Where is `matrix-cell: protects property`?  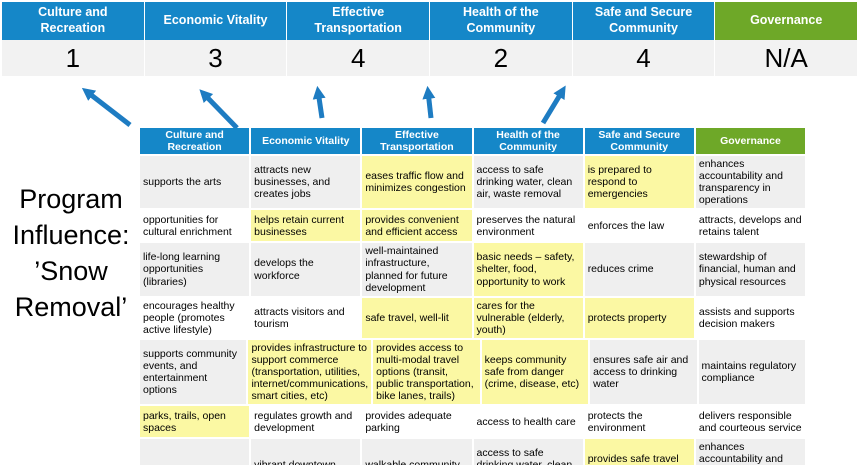 matrix-cell: protects property is located at coordinates (640, 318).